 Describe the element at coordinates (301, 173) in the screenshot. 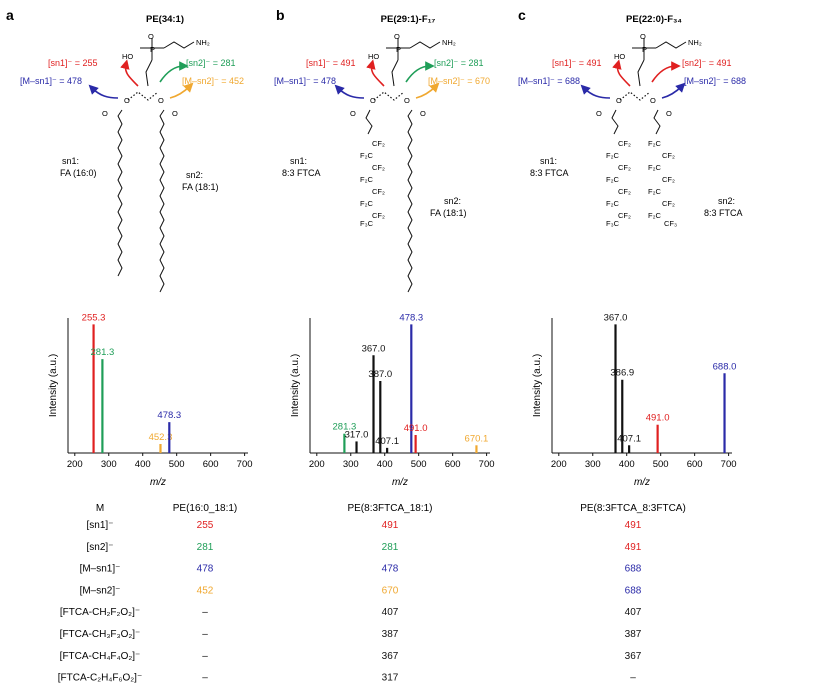

I see `panel-b-sn1-chain-name: 8:3 FTCA` at that location.